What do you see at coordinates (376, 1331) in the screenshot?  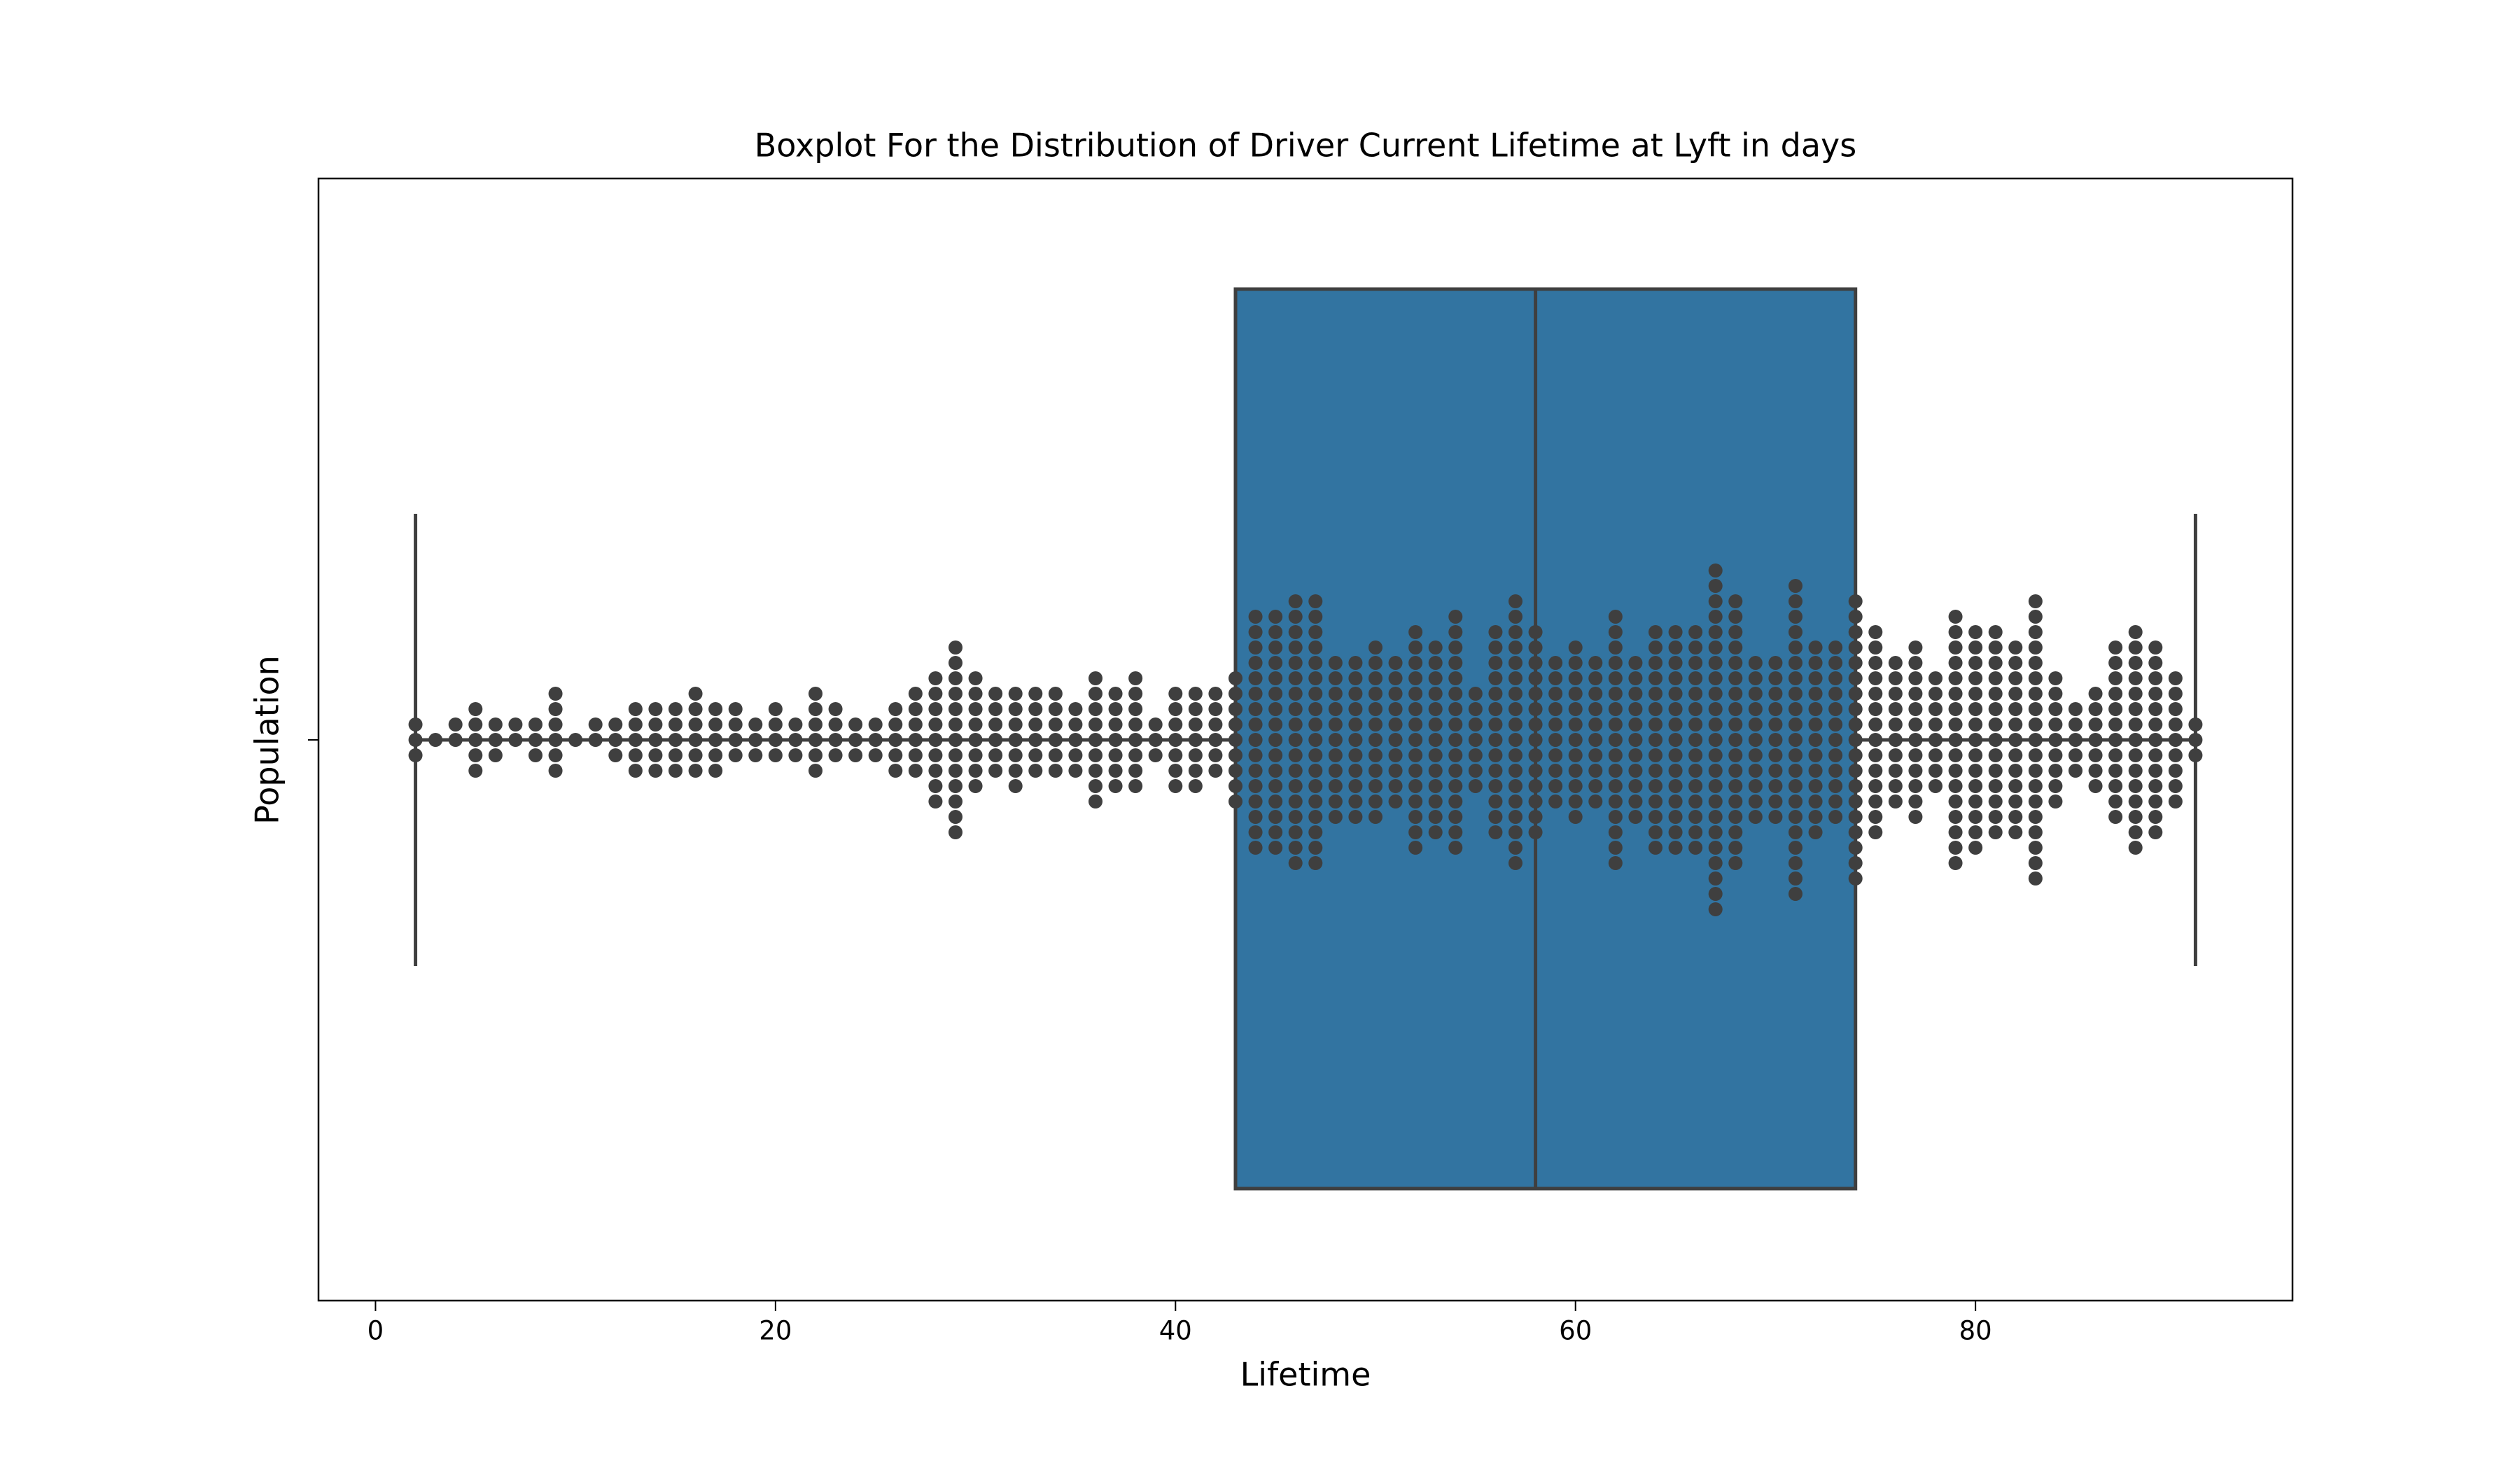 I see `x-tick-label: 0` at bounding box center [376, 1331].